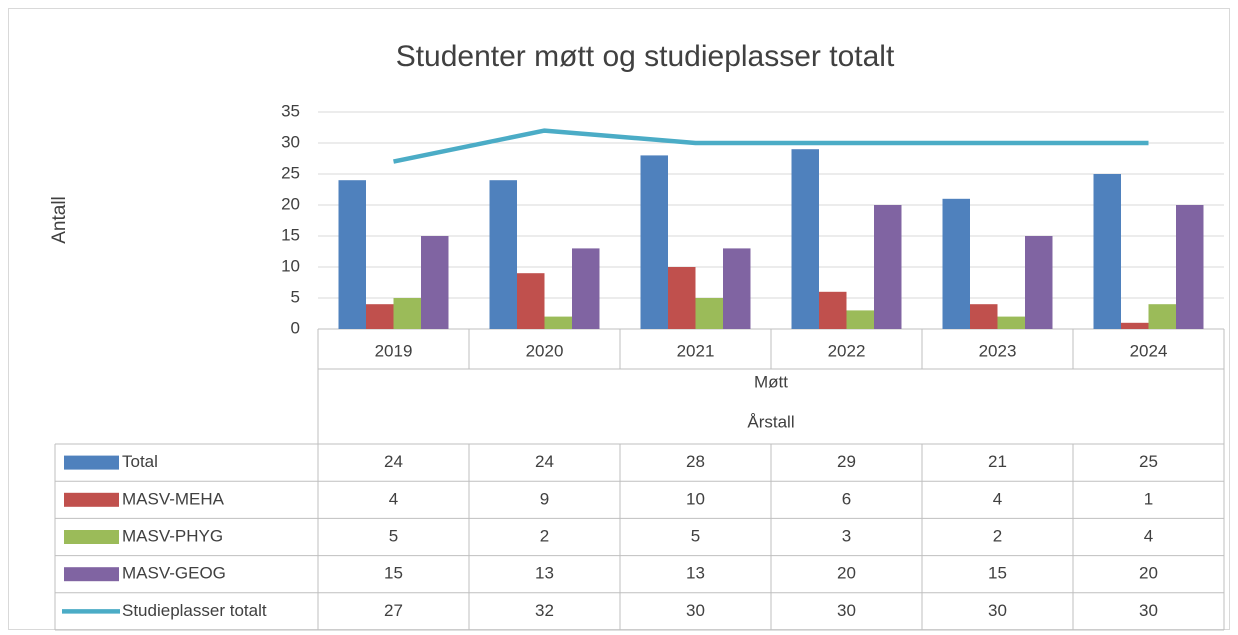 The image size is (1238, 635). Describe the element at coordinates (645, 56) in the screenshot. I see `chart-title: Studenter møtt og studieplasser totalt` at that location.